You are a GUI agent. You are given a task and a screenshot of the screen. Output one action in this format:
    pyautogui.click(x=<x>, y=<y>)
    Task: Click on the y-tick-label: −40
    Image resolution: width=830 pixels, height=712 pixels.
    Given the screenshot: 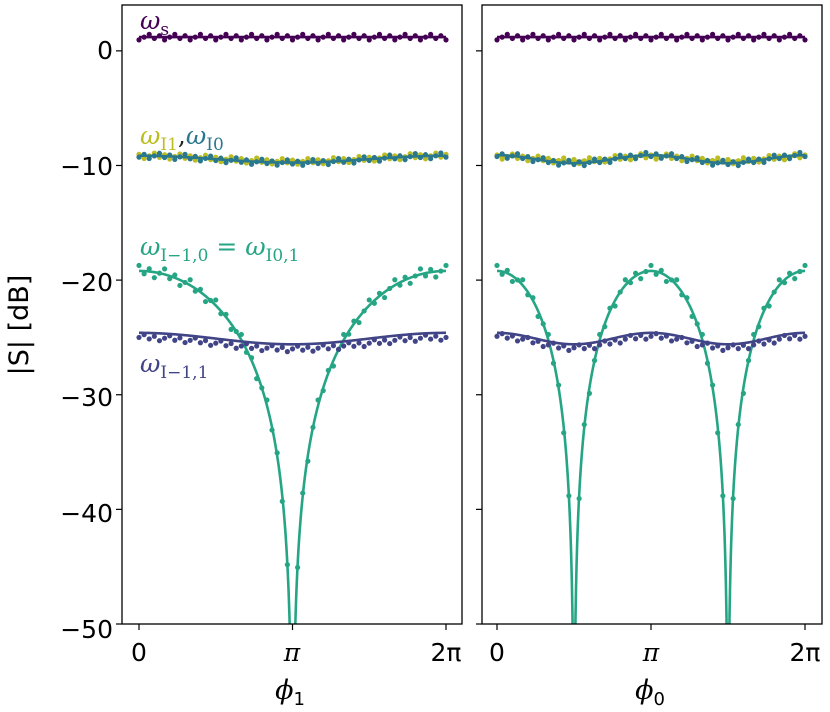 What is the action you would take?
    pyautogui.click(x=86, y=513)
    